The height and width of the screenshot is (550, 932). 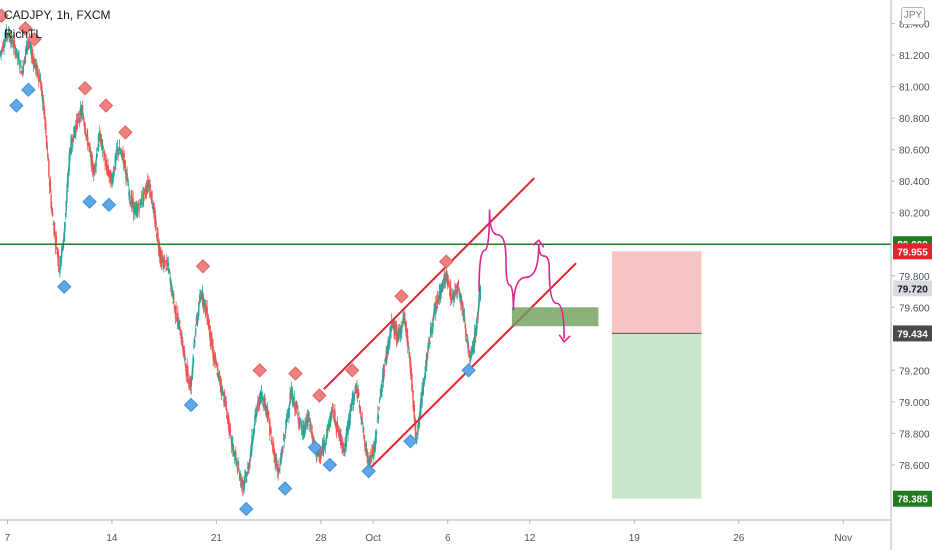 I want to click on indicator-label: RichTL, so click(x=23, y=34).